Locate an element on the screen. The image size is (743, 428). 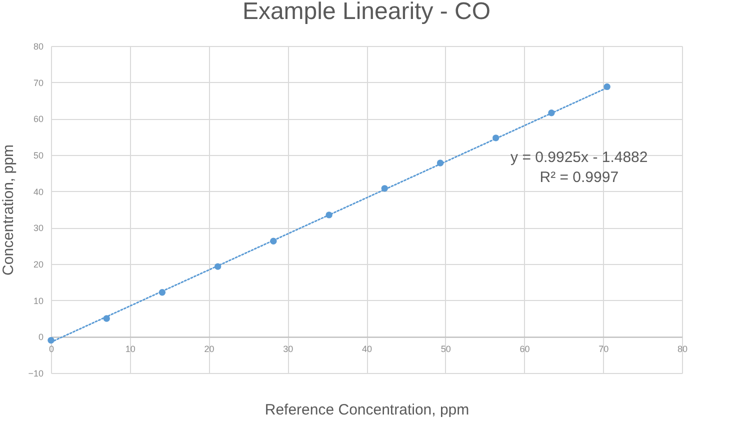
y-axis-title: Concentration, ppm is located at coordinates (9, 210).